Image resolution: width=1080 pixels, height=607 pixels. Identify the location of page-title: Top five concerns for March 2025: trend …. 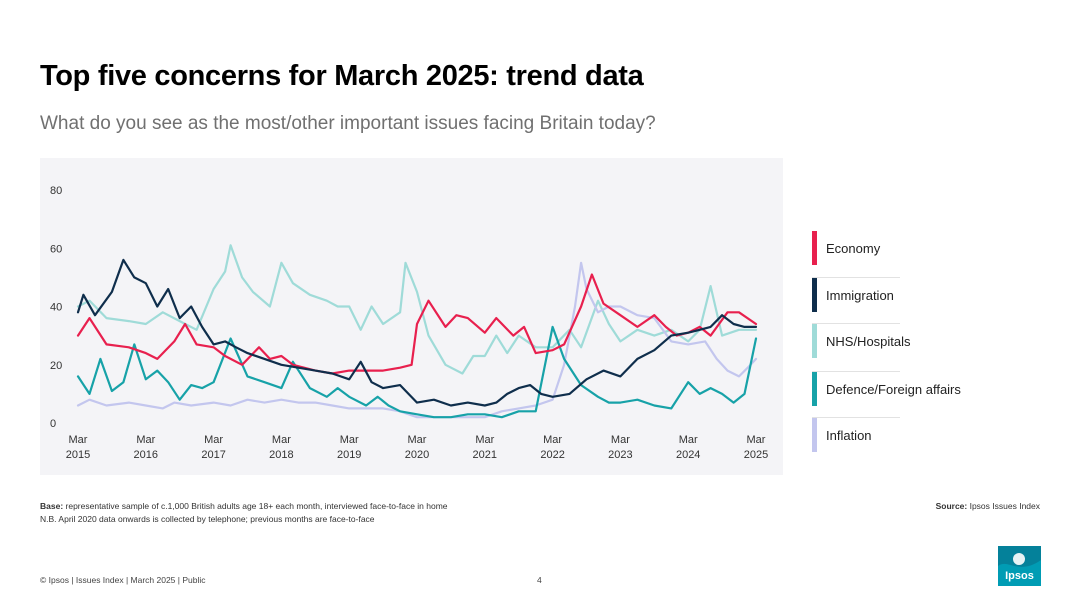
(342, 76).